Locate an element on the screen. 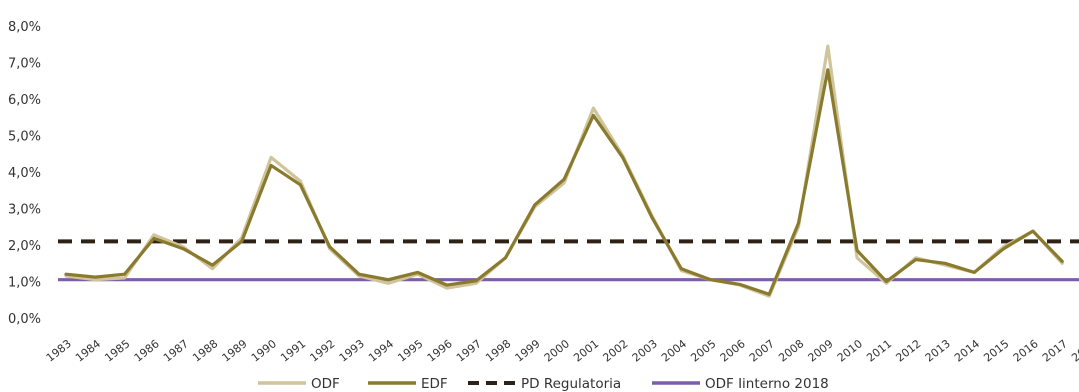  y-tick-label: 3,0% is located at coordinates (24, 210).